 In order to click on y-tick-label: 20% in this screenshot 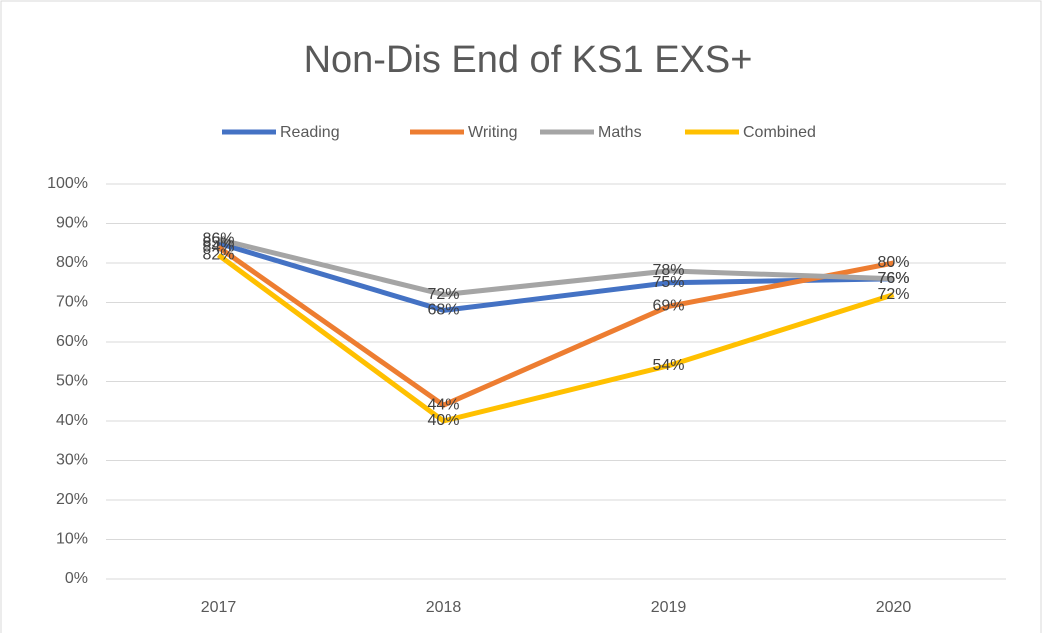, I will do `click(72, 499)`.